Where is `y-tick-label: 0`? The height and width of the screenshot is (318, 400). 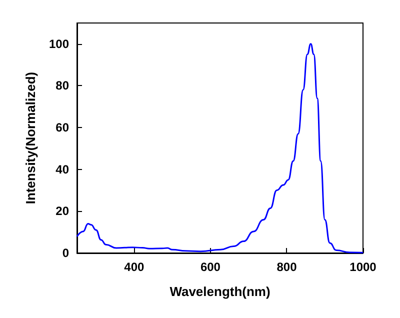 y-tick-label: 0 is located at coordinates (66, 253).